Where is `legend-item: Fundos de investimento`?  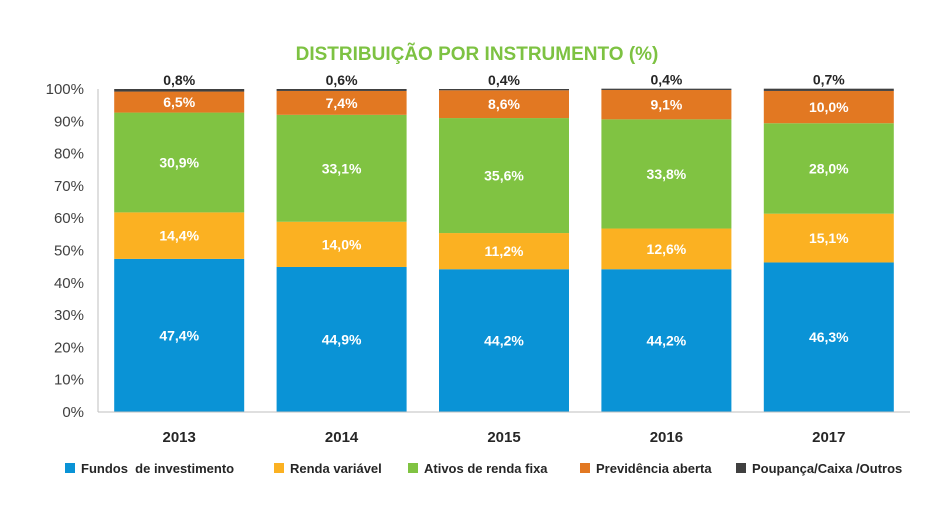
legend-item: Fundos de investimento is located at coordinates (149, 468).